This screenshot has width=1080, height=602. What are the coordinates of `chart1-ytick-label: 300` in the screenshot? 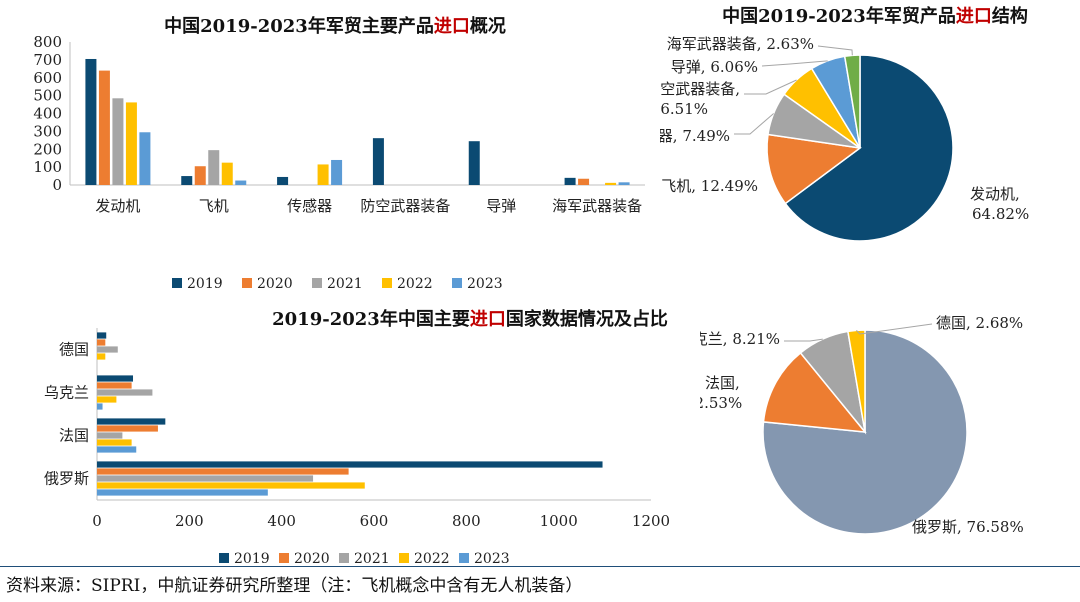 It's located at (47, 131).